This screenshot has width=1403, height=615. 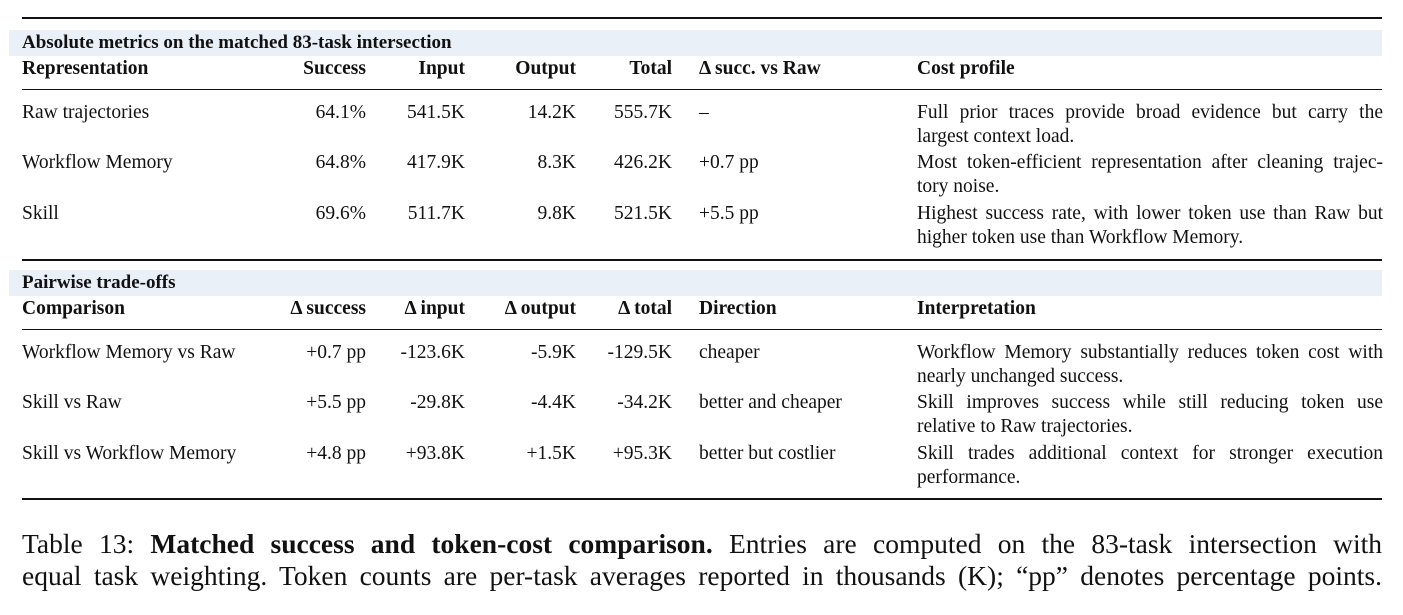 What do you see at coordinates (336, 453) in the screenshot?
I see `row-delta-success: +4.8 pp` at bounding box center [336, 453].